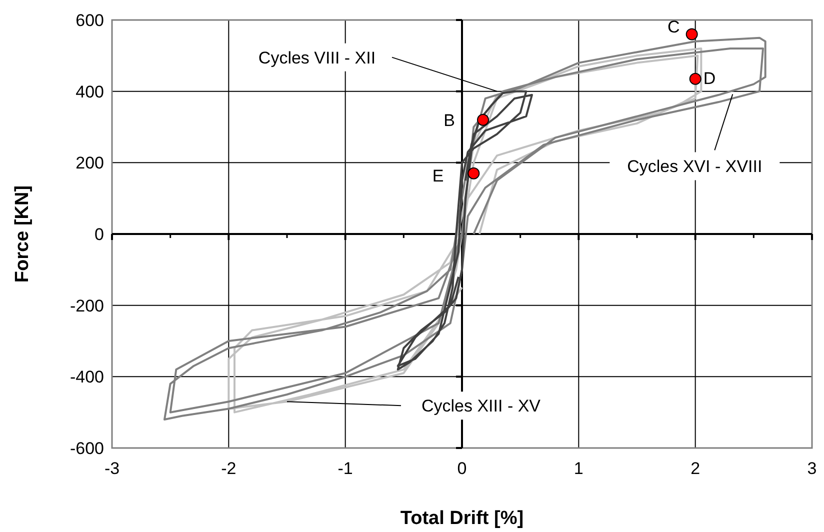  Describe the element at coordinates (674, 26) in the screenshot. I see `annotation: C` at that location.